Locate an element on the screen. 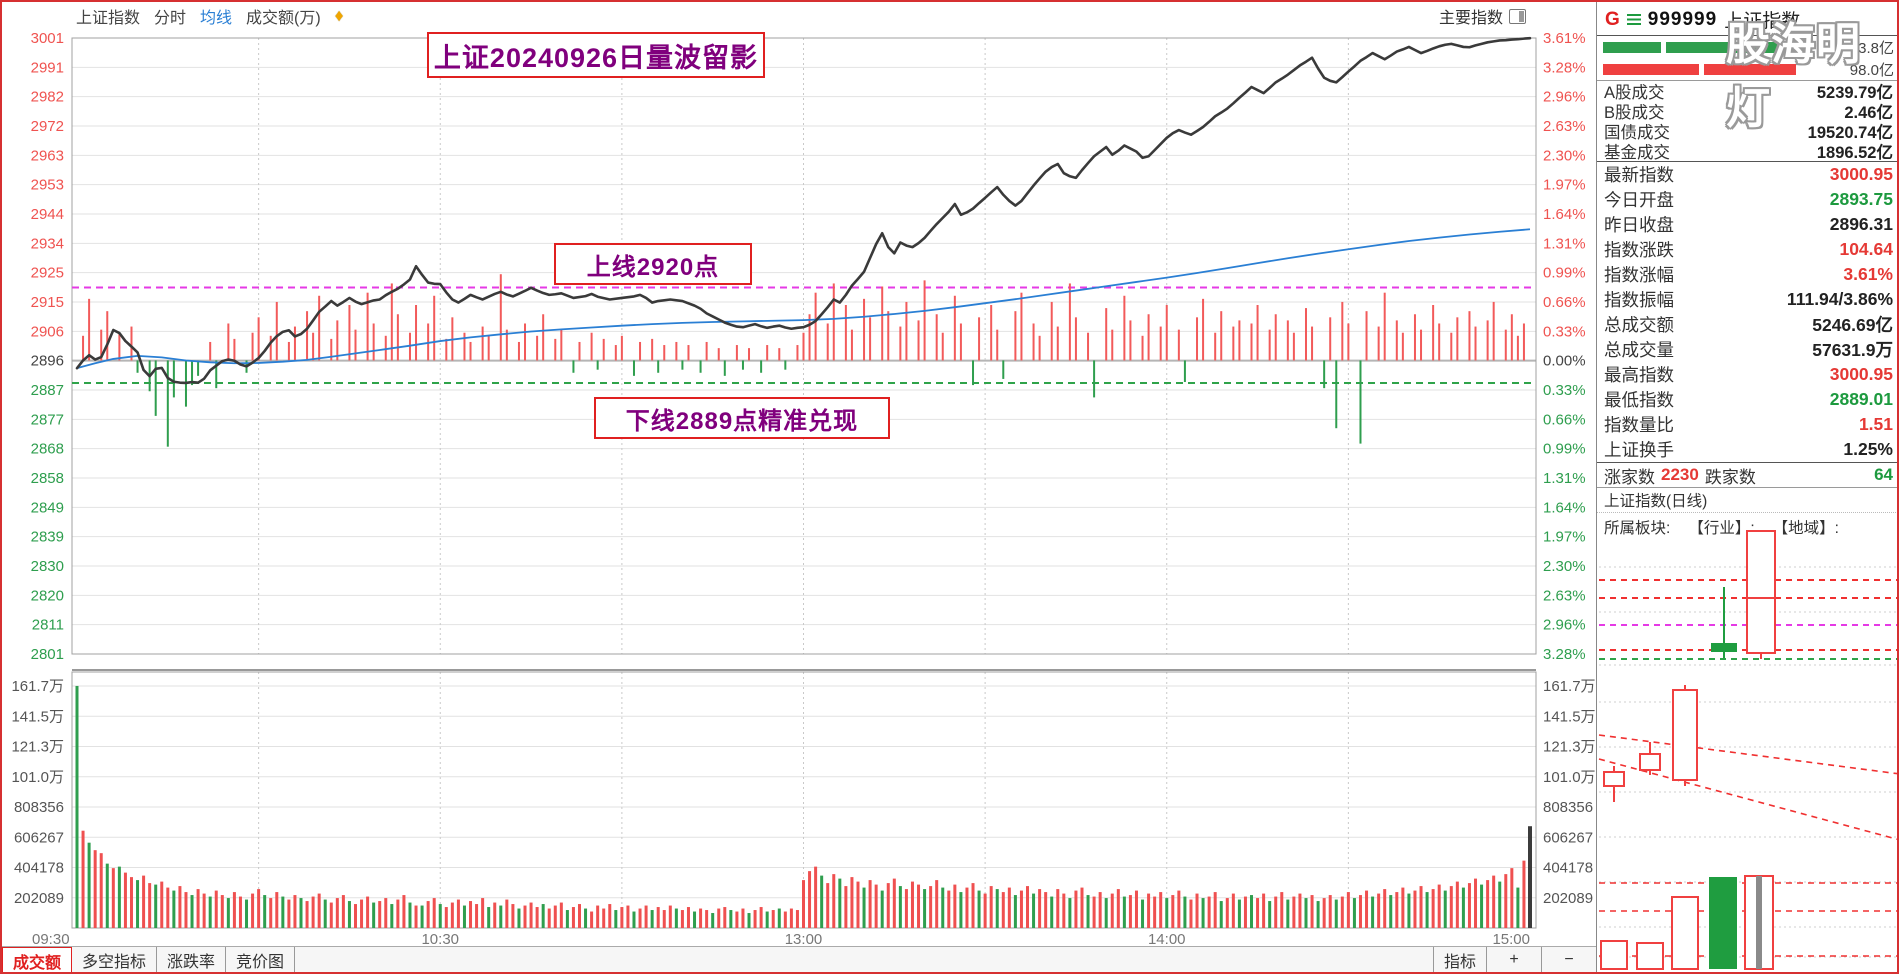 The width and height of the screenshot is (1899, 974). svg-text: 13:00 is located at coordinates (804, 938).